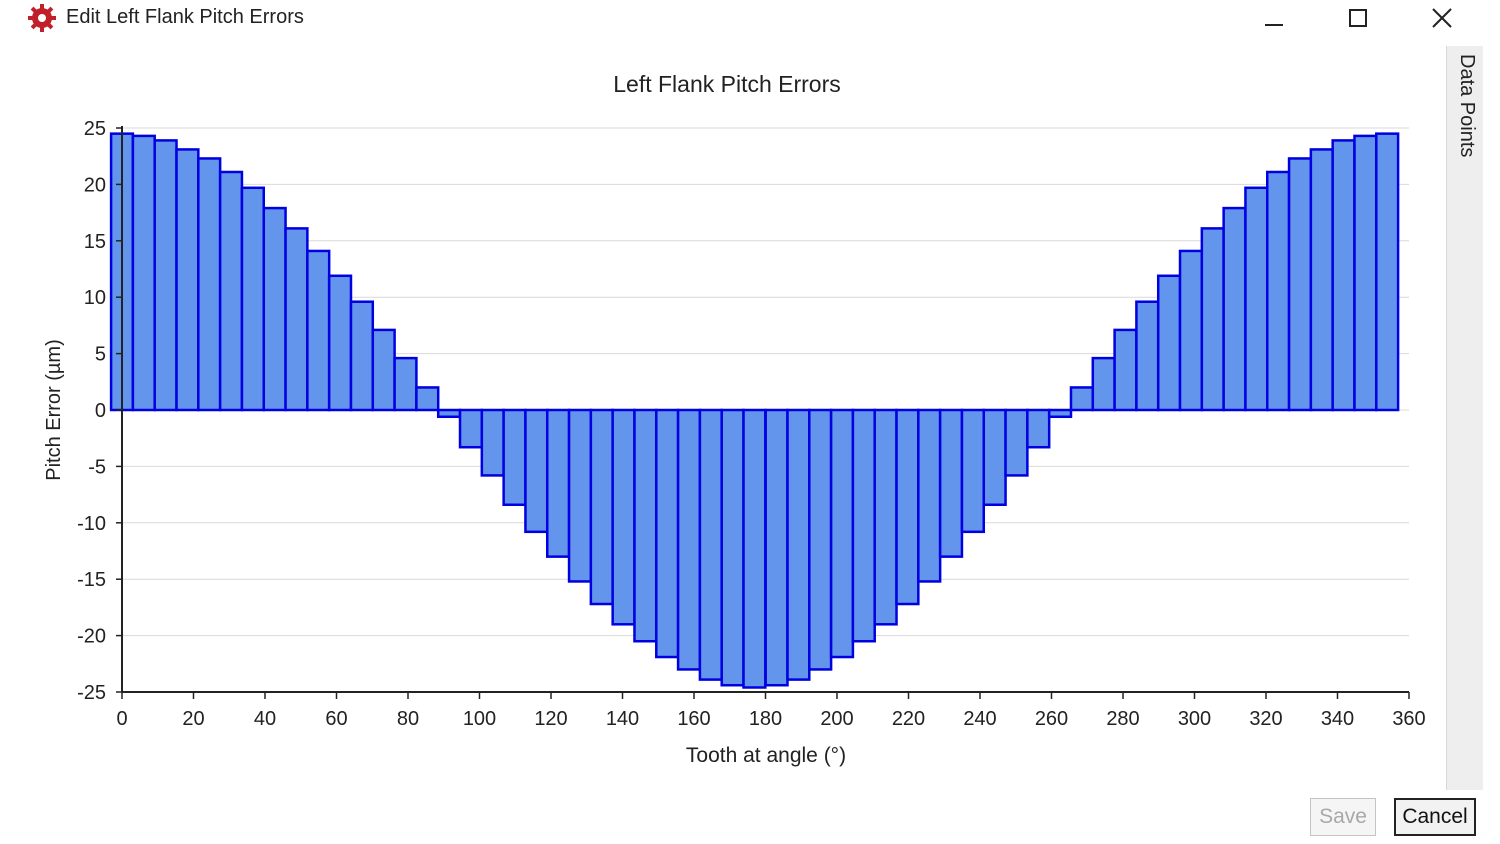  What do you see at coordinates (54, 410) in the screenshot?
I see `y-axis-label: Pitch Error (µm)` at bounding box center [54, 410].